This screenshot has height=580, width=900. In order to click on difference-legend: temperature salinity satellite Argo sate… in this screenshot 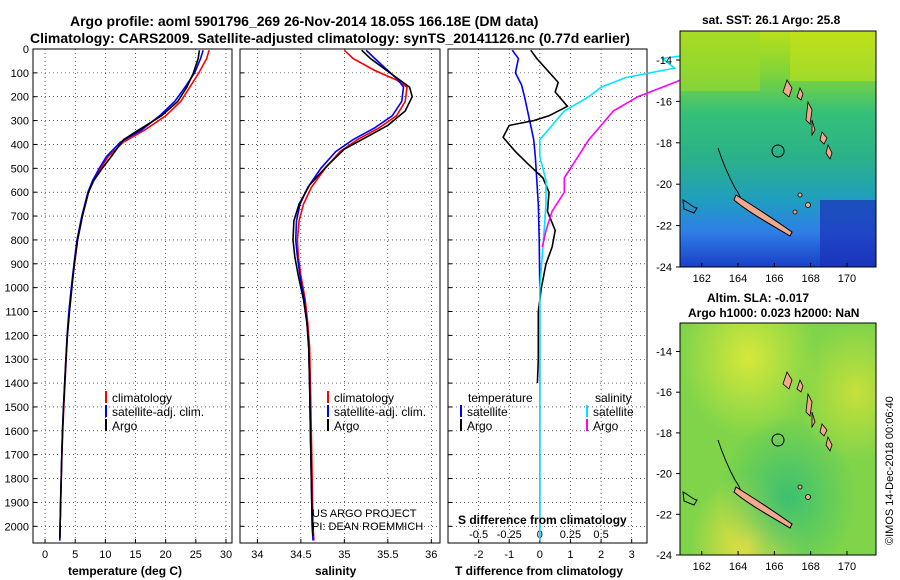, I will do `click(547, 412)`.